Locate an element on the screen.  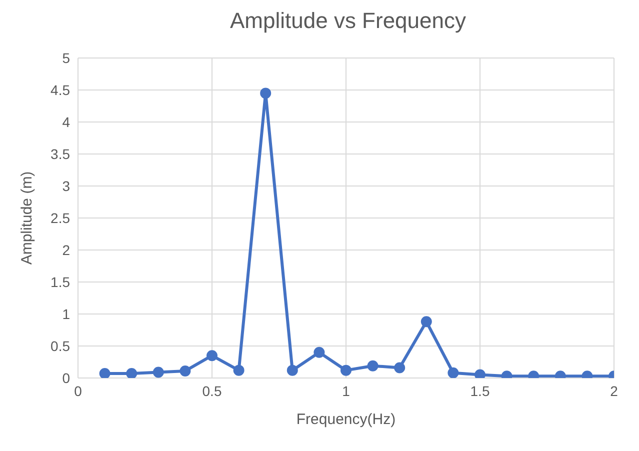
x-tick-label: 1 is located at coordinates (346, 390).